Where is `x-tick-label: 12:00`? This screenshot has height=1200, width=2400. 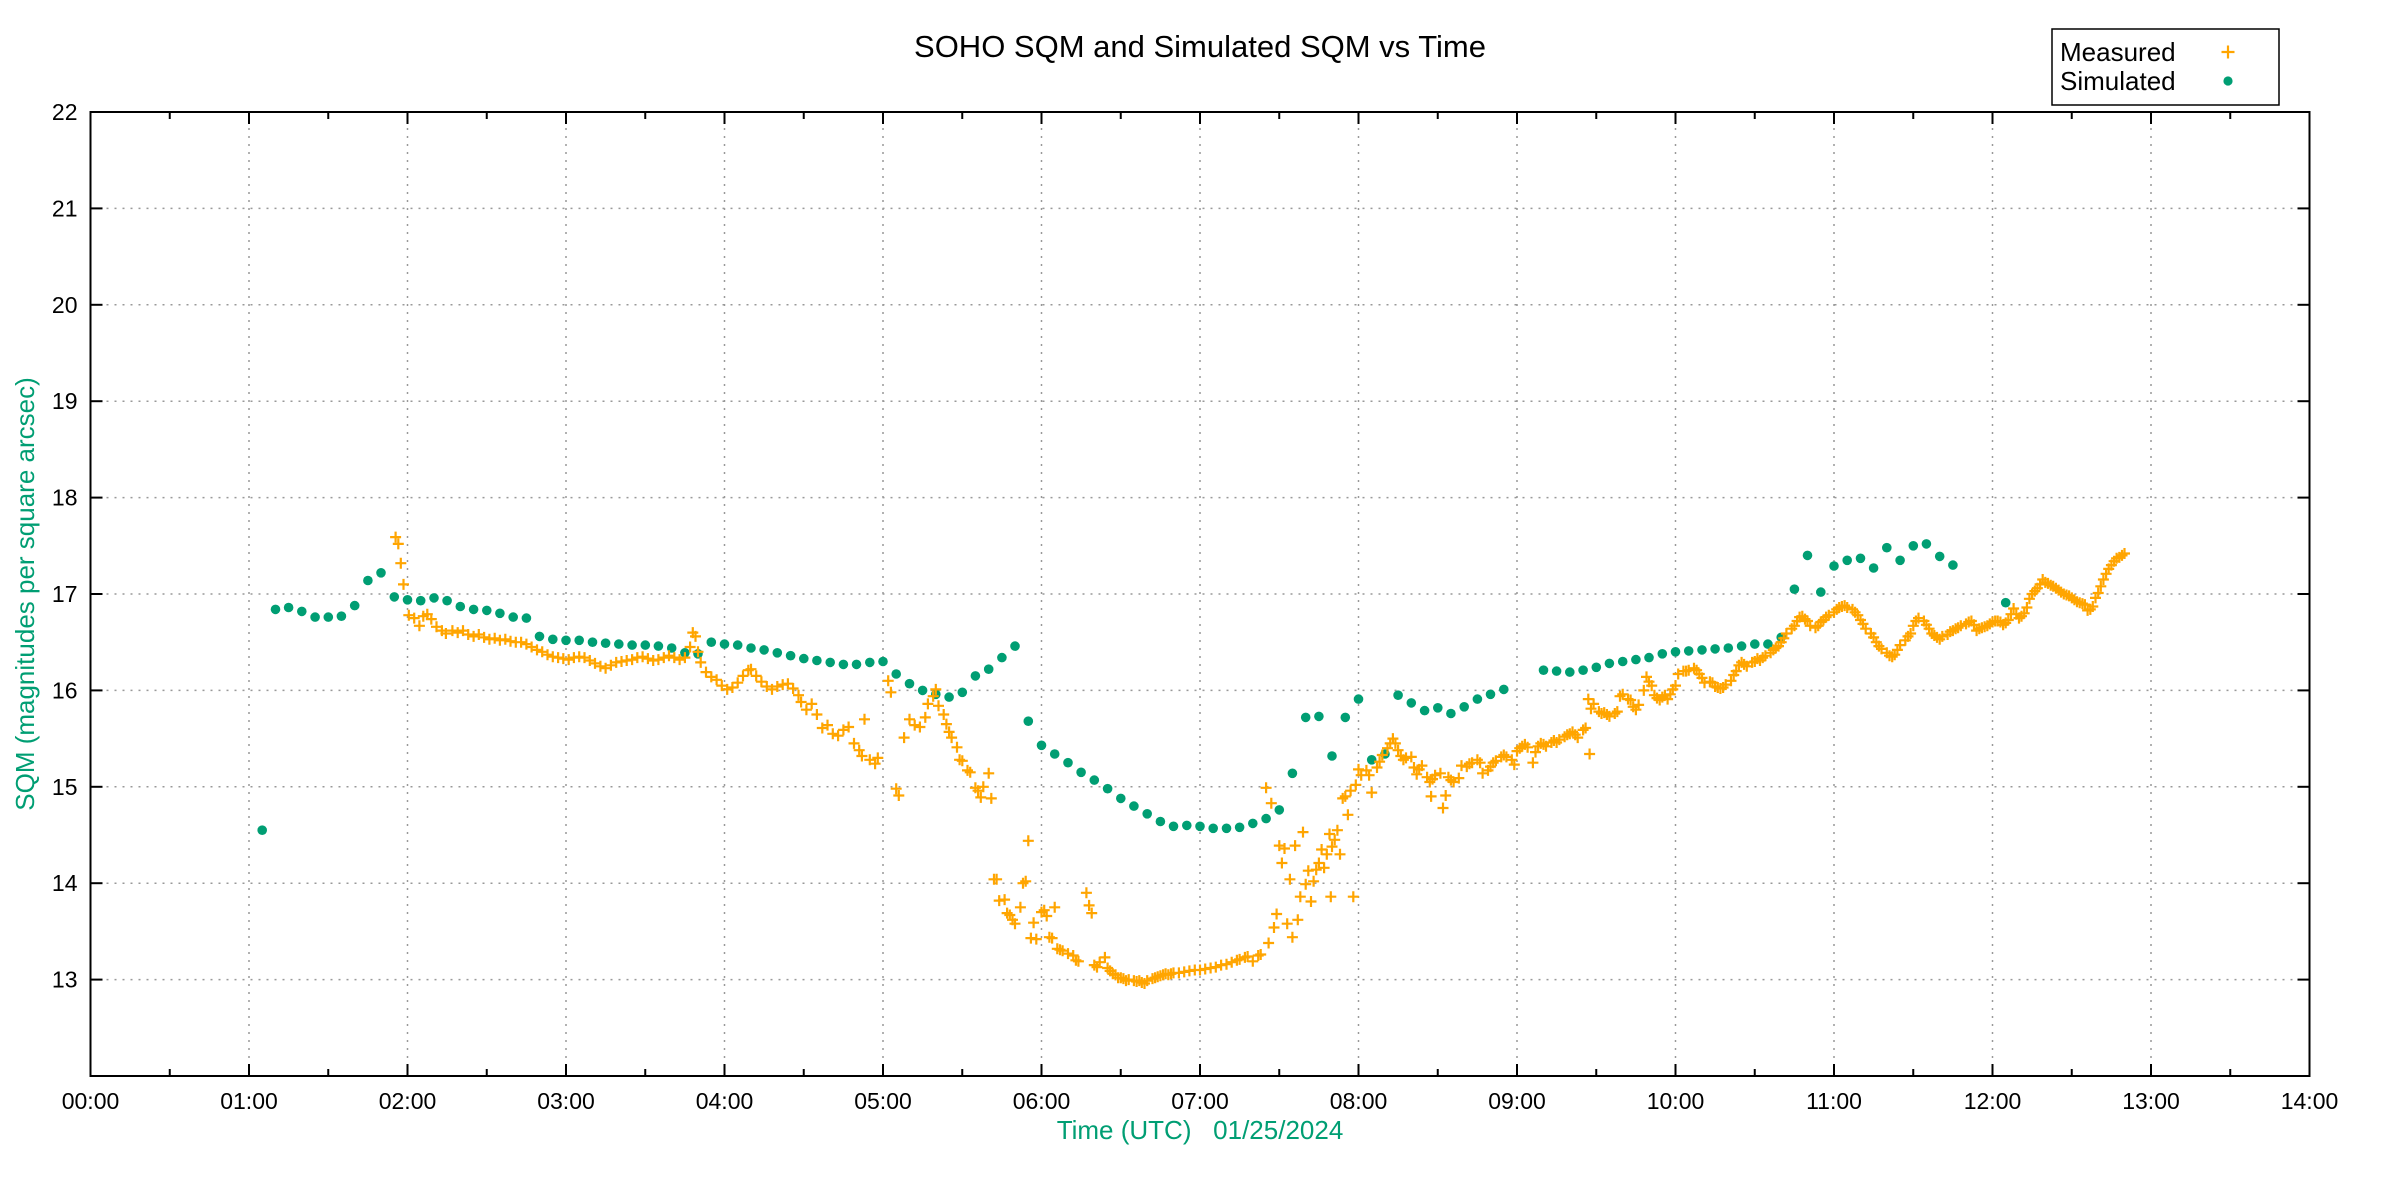 x-tick-label: 12:00 is located at coordinates (1993, 1101).